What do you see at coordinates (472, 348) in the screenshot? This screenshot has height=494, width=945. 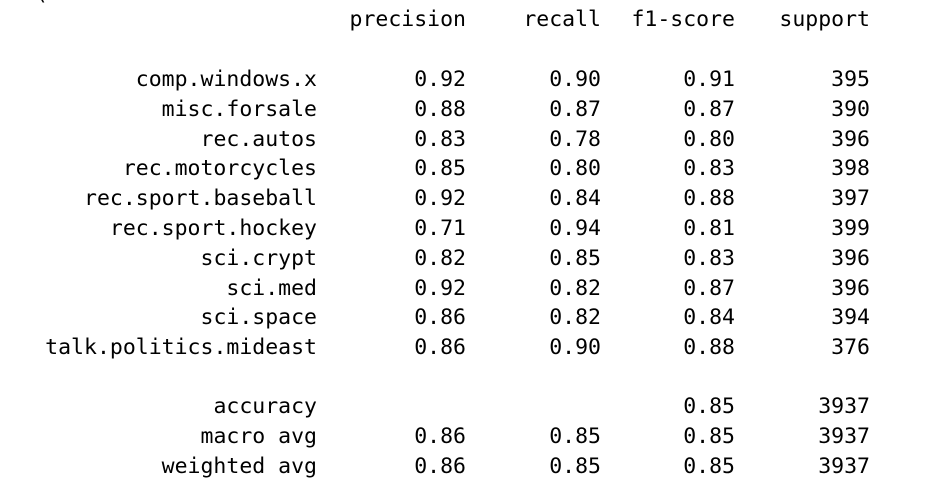 I see `class-row: talk.politics.mideast 0.86 0.90 0.88 376` at bounding box center [472, 348].